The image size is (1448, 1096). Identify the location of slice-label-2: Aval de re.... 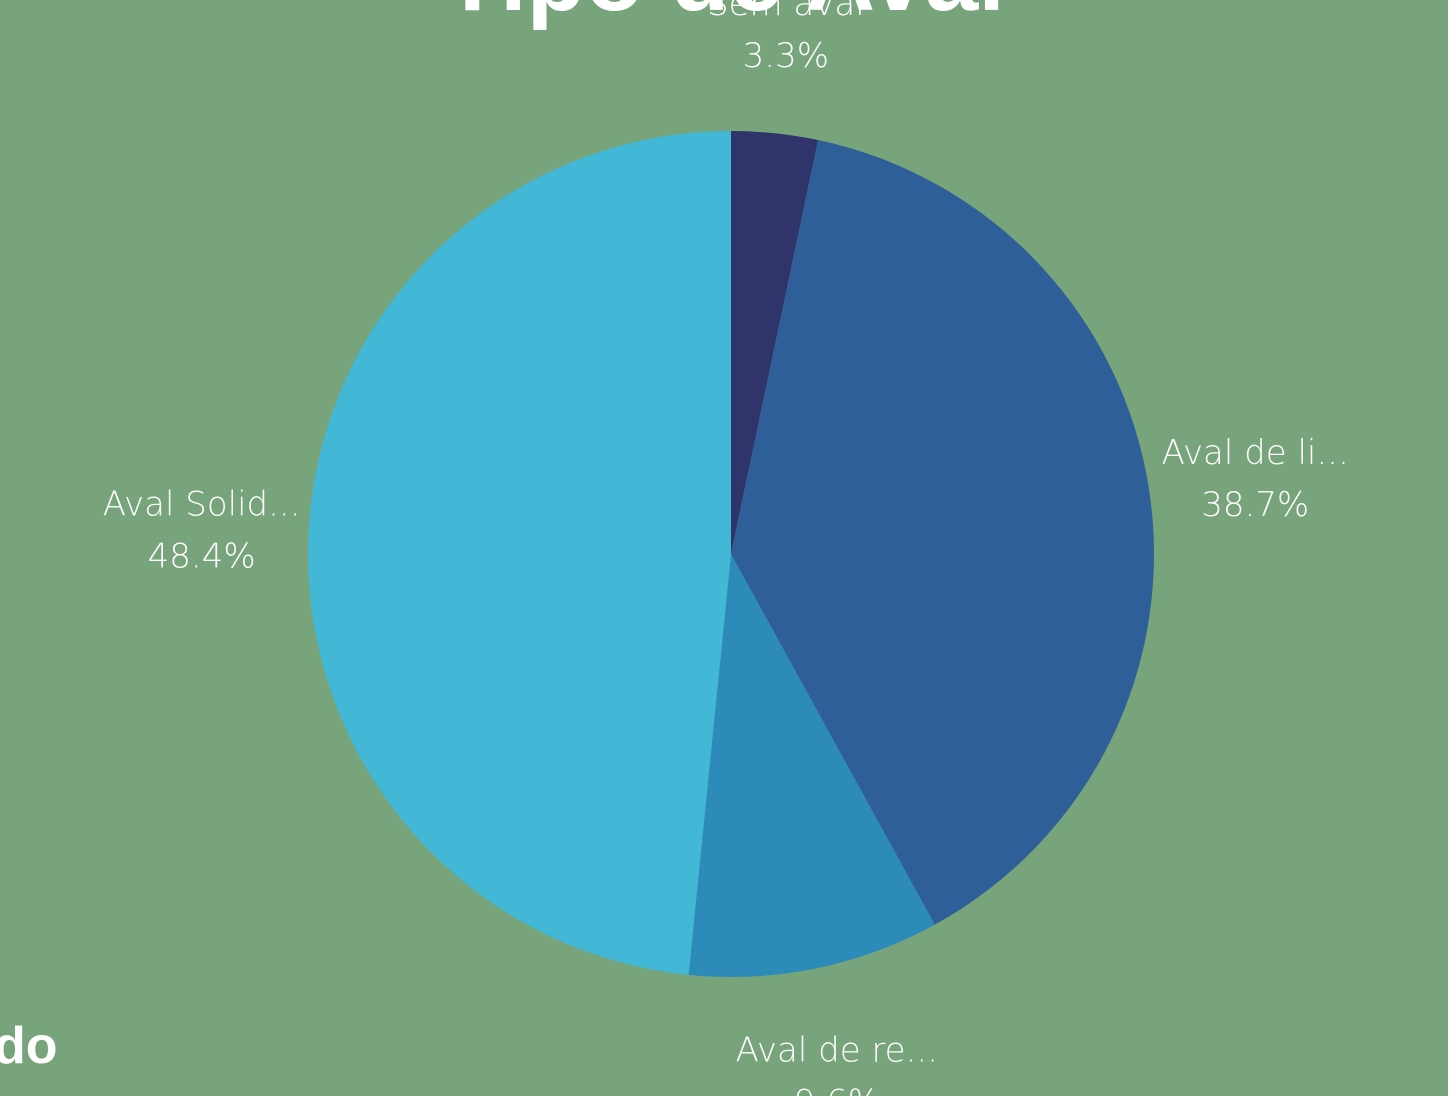
(837, 1050).